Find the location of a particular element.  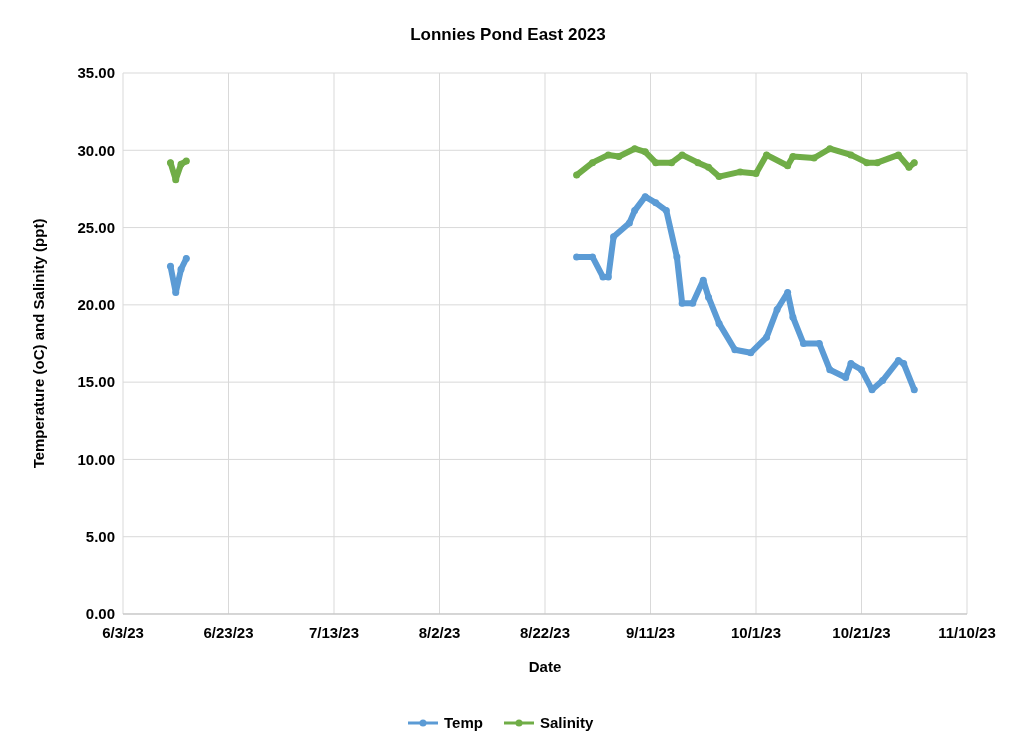

x-tick-label: 11/10/23 is located at coordinates (967, 632).